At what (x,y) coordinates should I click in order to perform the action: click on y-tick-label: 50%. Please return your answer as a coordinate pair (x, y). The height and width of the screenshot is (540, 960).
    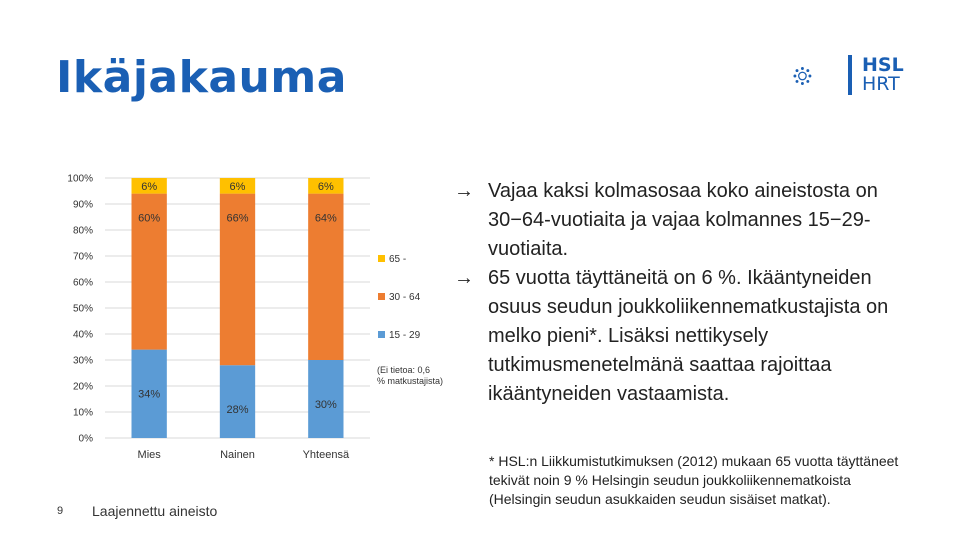
    Looking at the image, I should click on (83, 309).